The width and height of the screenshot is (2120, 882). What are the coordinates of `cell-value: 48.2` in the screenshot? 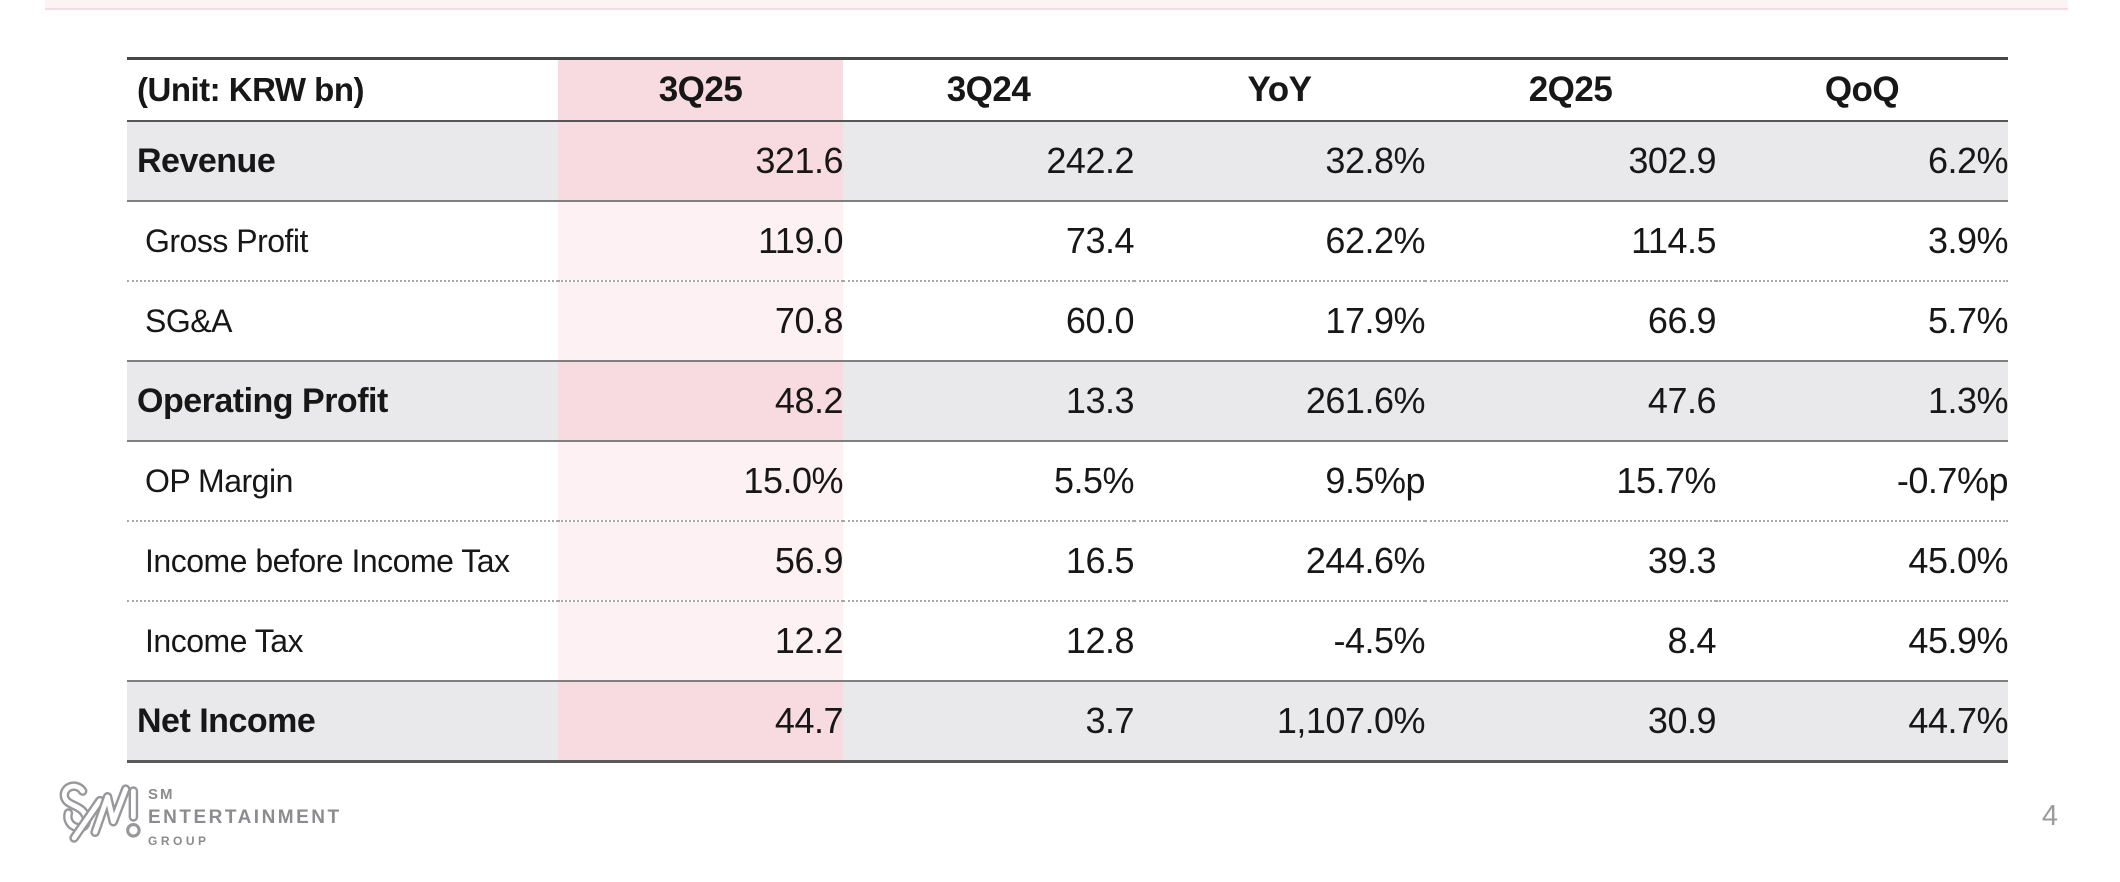 It's located at (700, 401).